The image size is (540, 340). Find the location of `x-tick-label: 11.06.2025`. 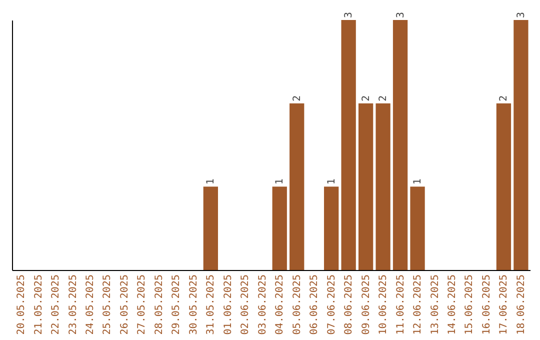

x-tick-label: 11.06.2025 is located at coordinates (400, 304).